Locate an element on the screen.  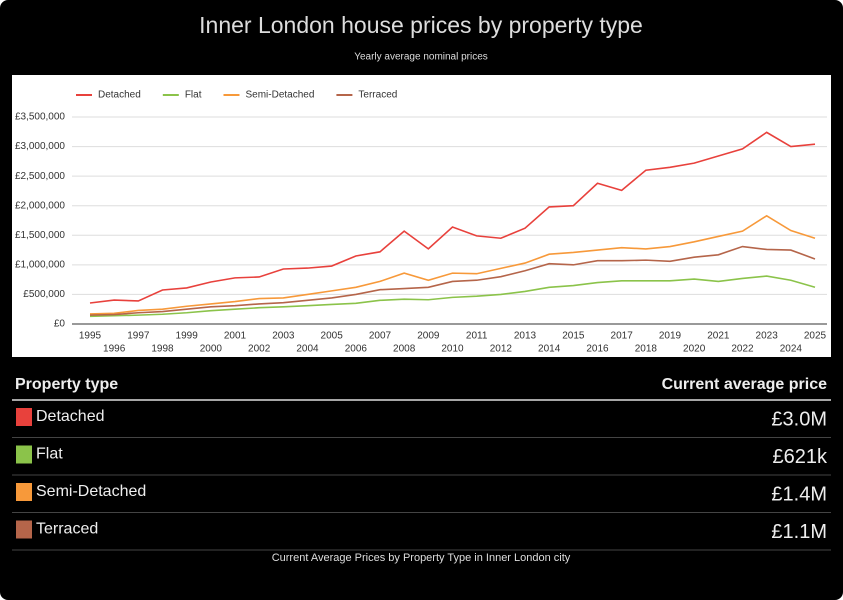
x-tick-label: 2004 is located at coordinates (307, 349).